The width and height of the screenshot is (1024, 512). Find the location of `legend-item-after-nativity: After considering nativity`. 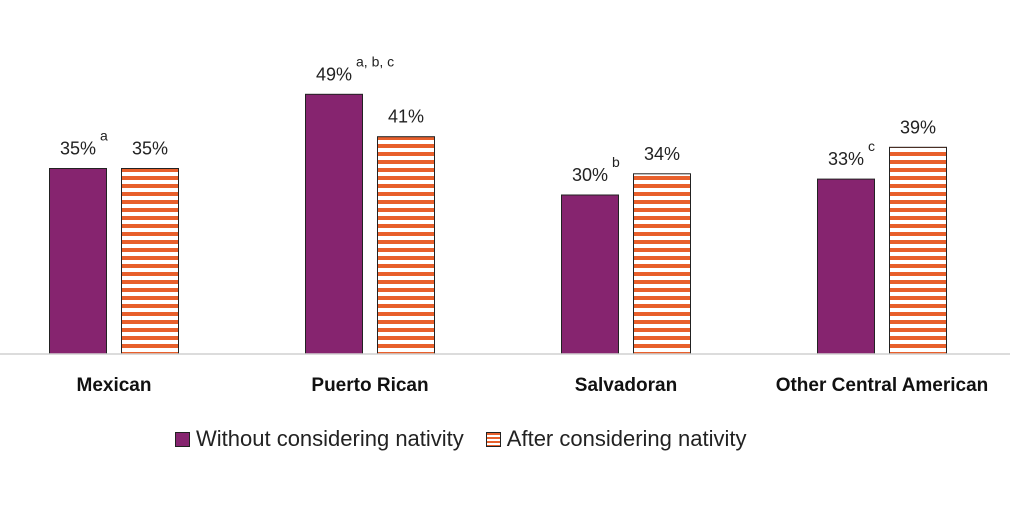

legend-item-after-nativity: After considering nativity is located at coordinates (616, 439).